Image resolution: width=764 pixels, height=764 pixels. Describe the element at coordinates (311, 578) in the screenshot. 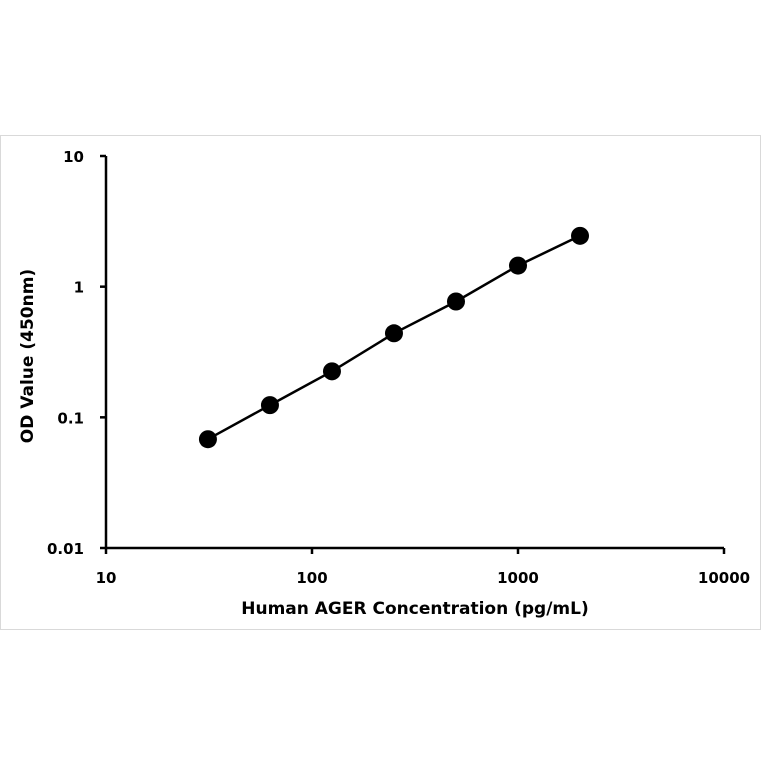

I see `x-tick-label: 100` at that location.